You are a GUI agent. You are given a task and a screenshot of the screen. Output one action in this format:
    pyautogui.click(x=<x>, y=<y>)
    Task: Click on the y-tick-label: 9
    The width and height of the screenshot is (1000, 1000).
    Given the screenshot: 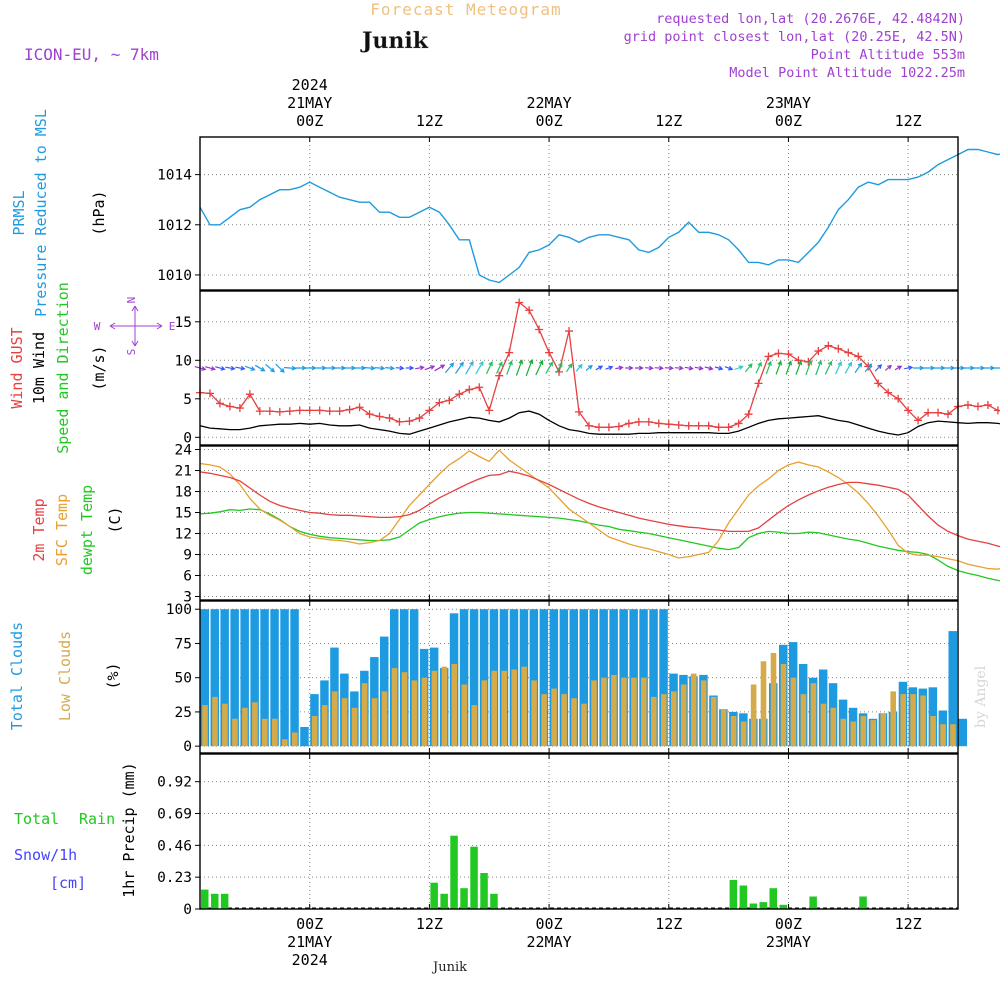 What is the action you would take?
    pyautogui.click(x=187, y=556)
    